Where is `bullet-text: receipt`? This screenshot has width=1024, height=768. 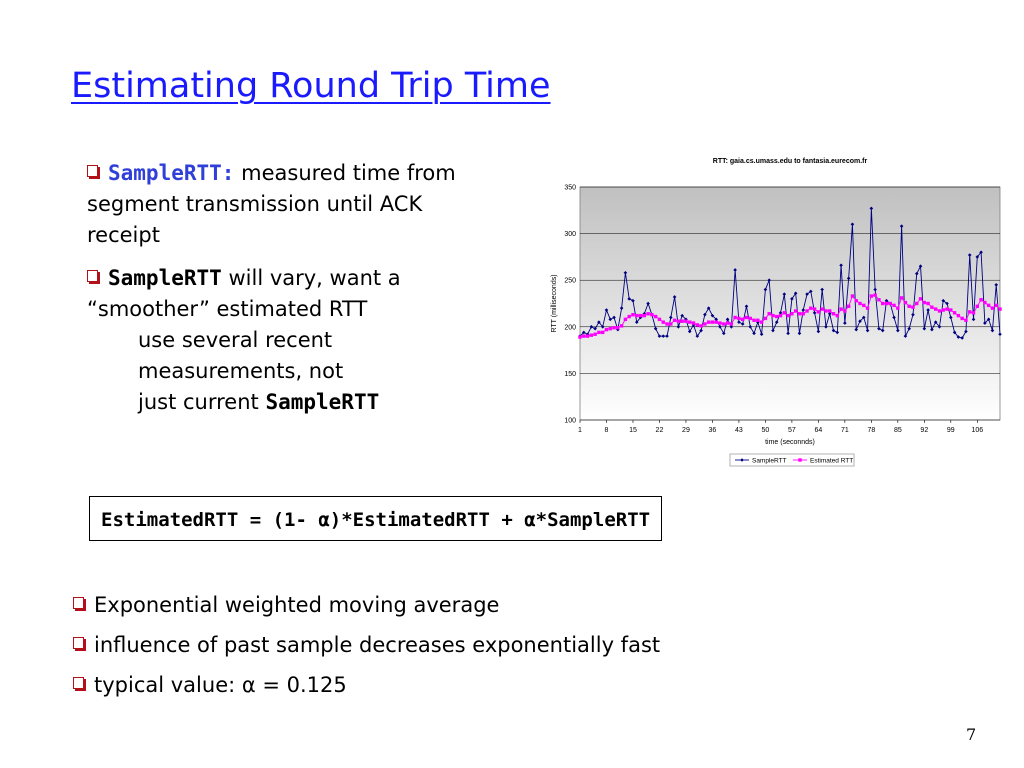 bullet-text: receipt is located at coordinates (123, 235).